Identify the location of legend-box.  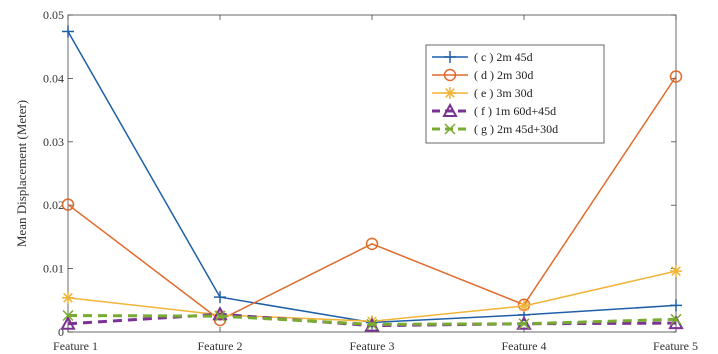
(515, 94).